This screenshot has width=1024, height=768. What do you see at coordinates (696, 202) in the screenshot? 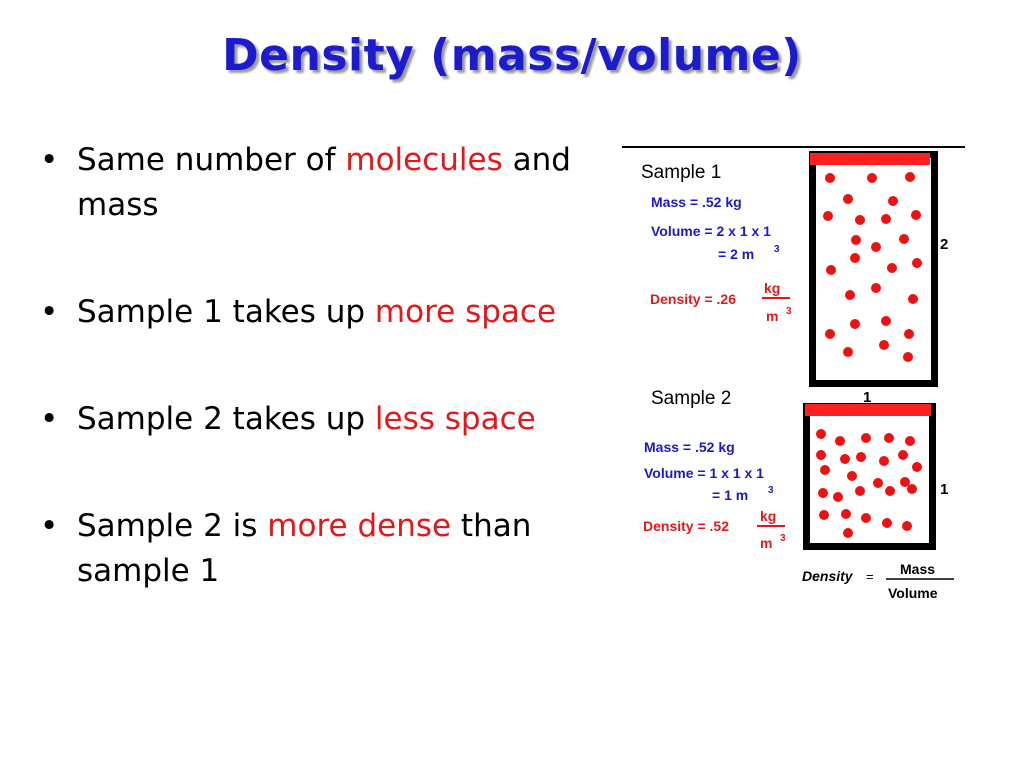
I see `sample1-mass: Mass = .52 kg` at bounding box center [696, 202].